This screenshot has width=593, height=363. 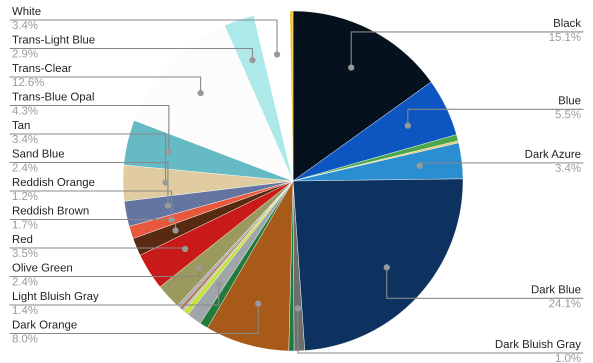 What do you see at coordinates (25, 253) in the screenshot?
I see `data-label: 3.5%` at bounding box center [25, 253].